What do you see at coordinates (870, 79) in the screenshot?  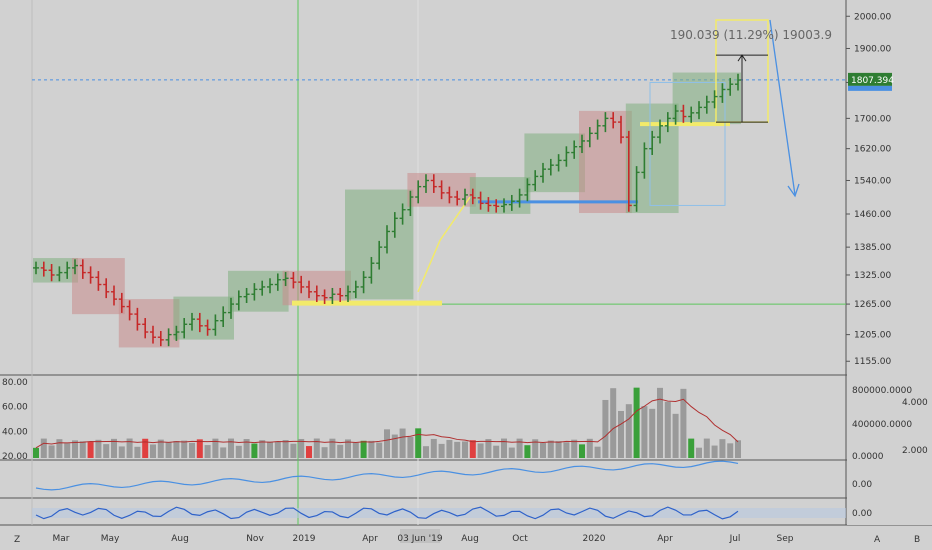 I see `last-price-tag` at bounding box center [870, 79].